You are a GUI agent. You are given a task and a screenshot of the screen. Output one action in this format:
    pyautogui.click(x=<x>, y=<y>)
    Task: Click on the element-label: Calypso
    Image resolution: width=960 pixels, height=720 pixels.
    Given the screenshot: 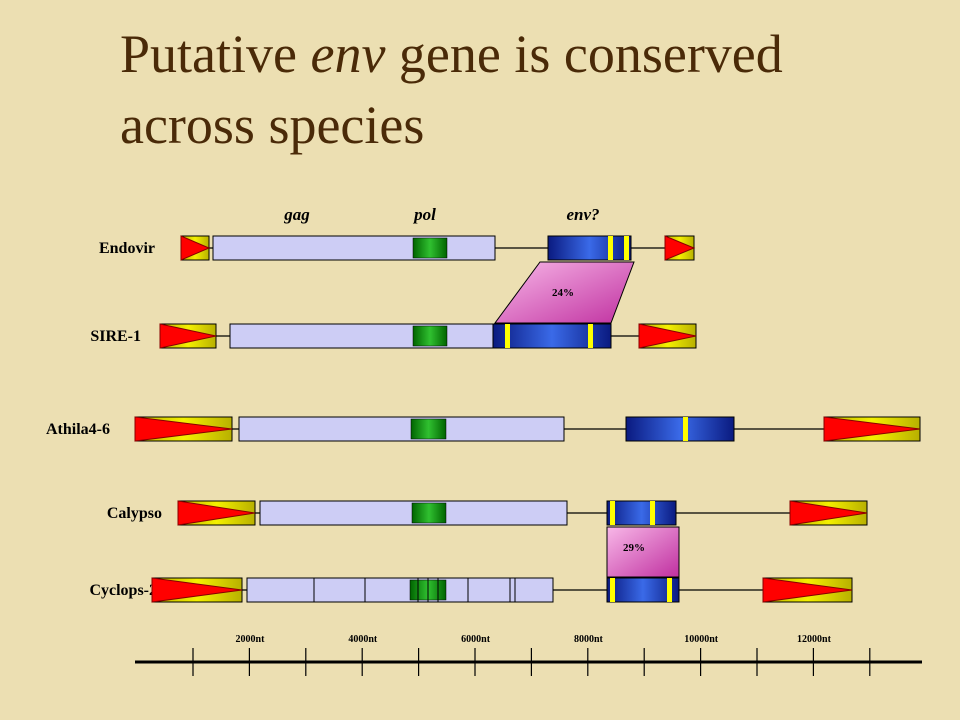 What is the action you would take?
    pyautogui.click(x=134, y=513)
    